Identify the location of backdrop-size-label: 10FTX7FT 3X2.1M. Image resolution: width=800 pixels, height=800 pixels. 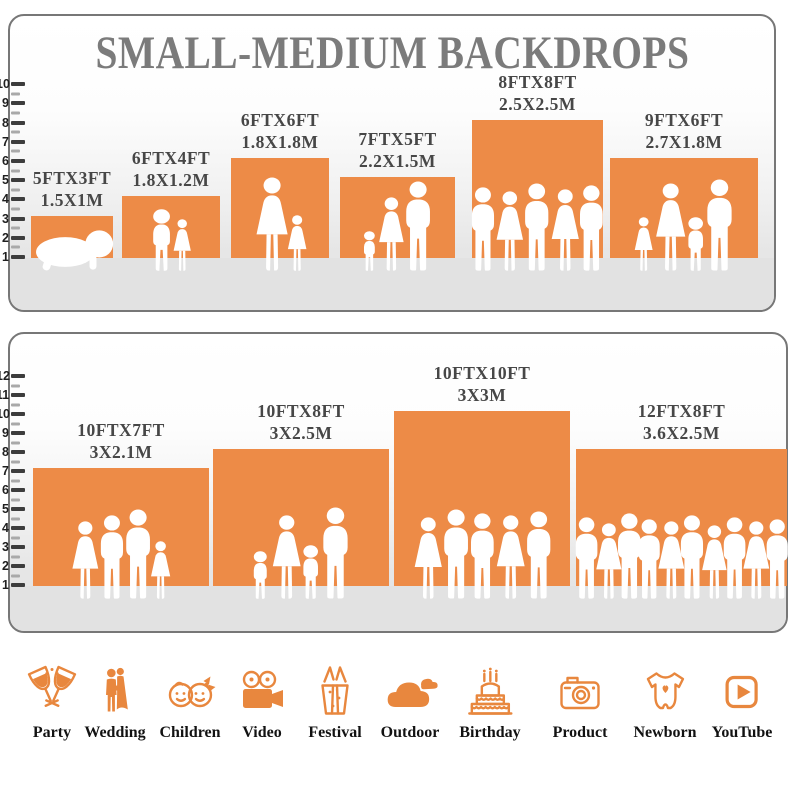
(121, 441).